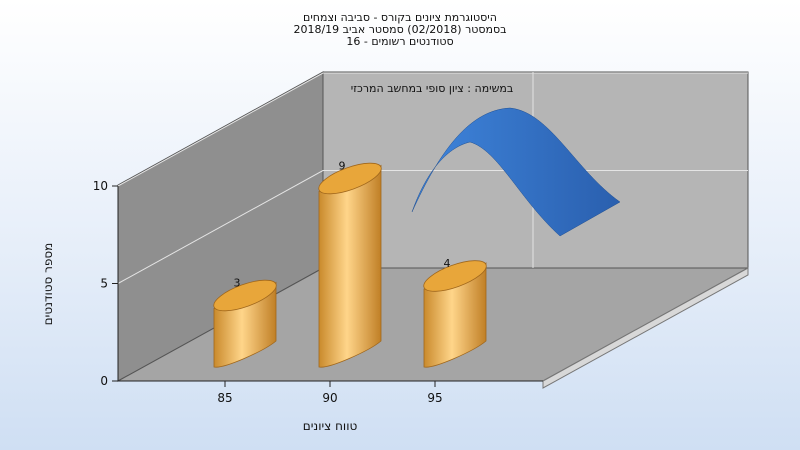 This screenshot has width=800, height=450. Describe the element at coordinates (400, 41) in the screenshot. I see `chart-student-count: סטודנטים רשומים - 16` at that location.